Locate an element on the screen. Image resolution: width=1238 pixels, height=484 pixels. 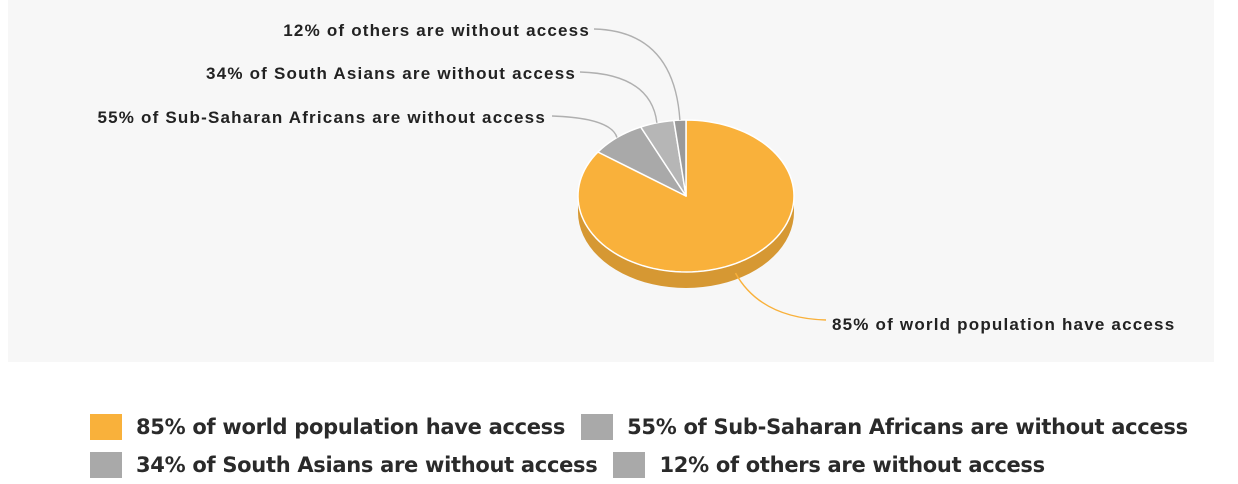
slice-label-3: 12% of others are without access is located at coordinates (436, 30).